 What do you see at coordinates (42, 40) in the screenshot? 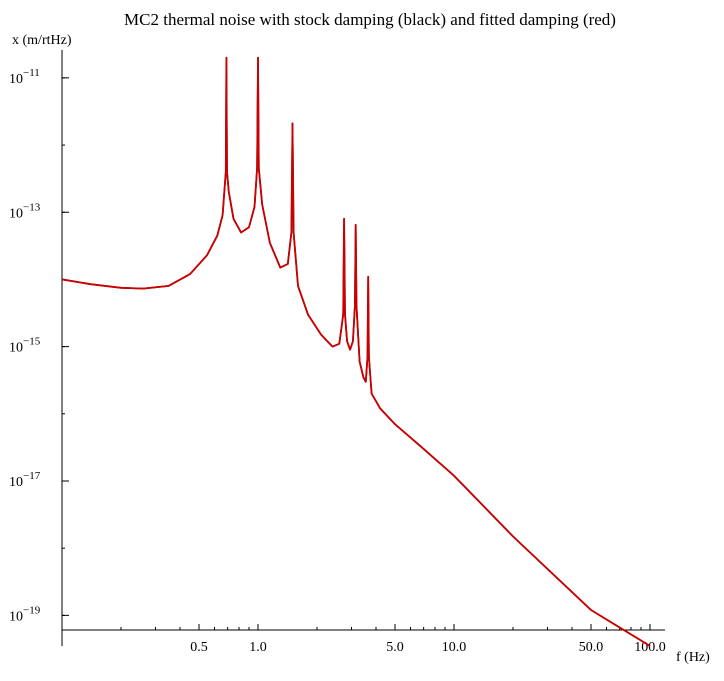
I see `y-axis-label: x (m/rtHz)` at bounding box center [42, 40].